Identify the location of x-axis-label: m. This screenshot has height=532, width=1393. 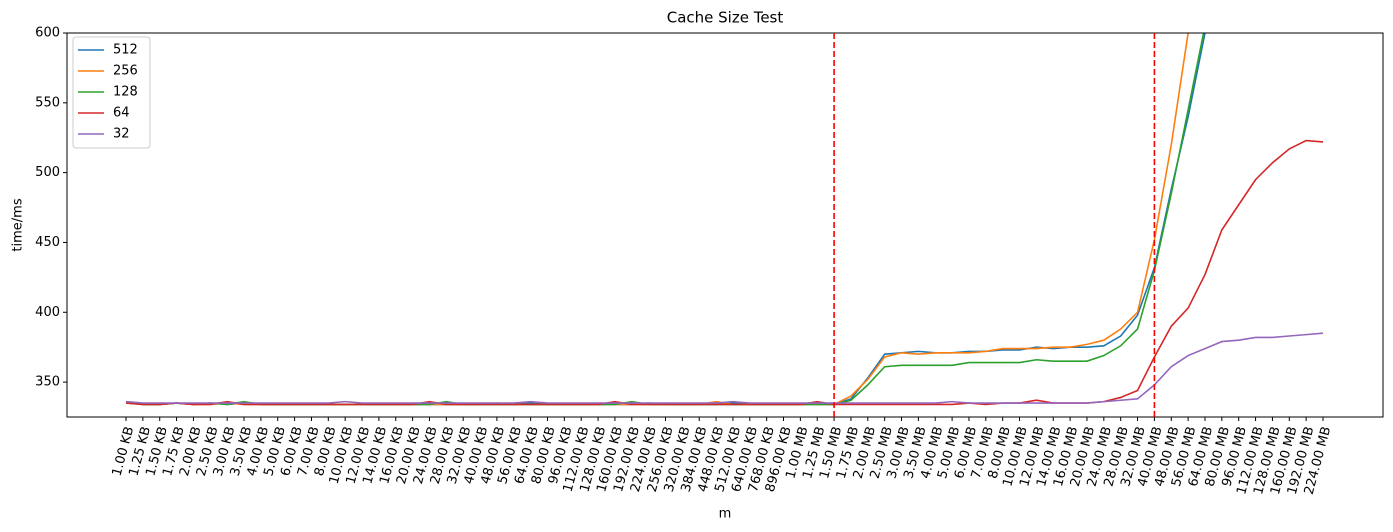
(725, 514).